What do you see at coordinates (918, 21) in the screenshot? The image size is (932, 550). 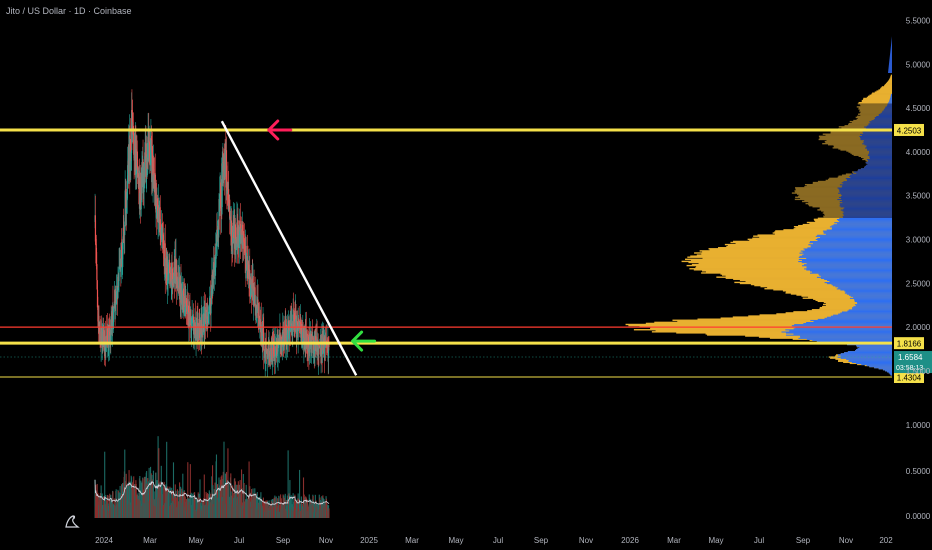 I see `y-tick-label: 5.5000` at bounding box center [918, 21].